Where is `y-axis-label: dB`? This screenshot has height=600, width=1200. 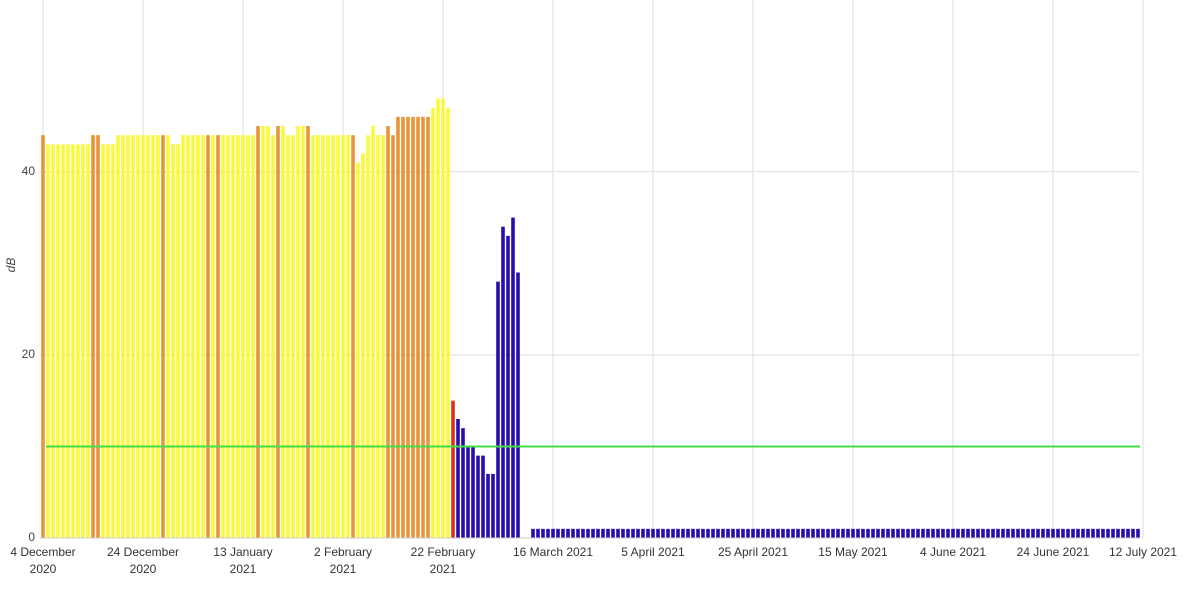 y-axis-label: dB is located at coordinates (11, 265).